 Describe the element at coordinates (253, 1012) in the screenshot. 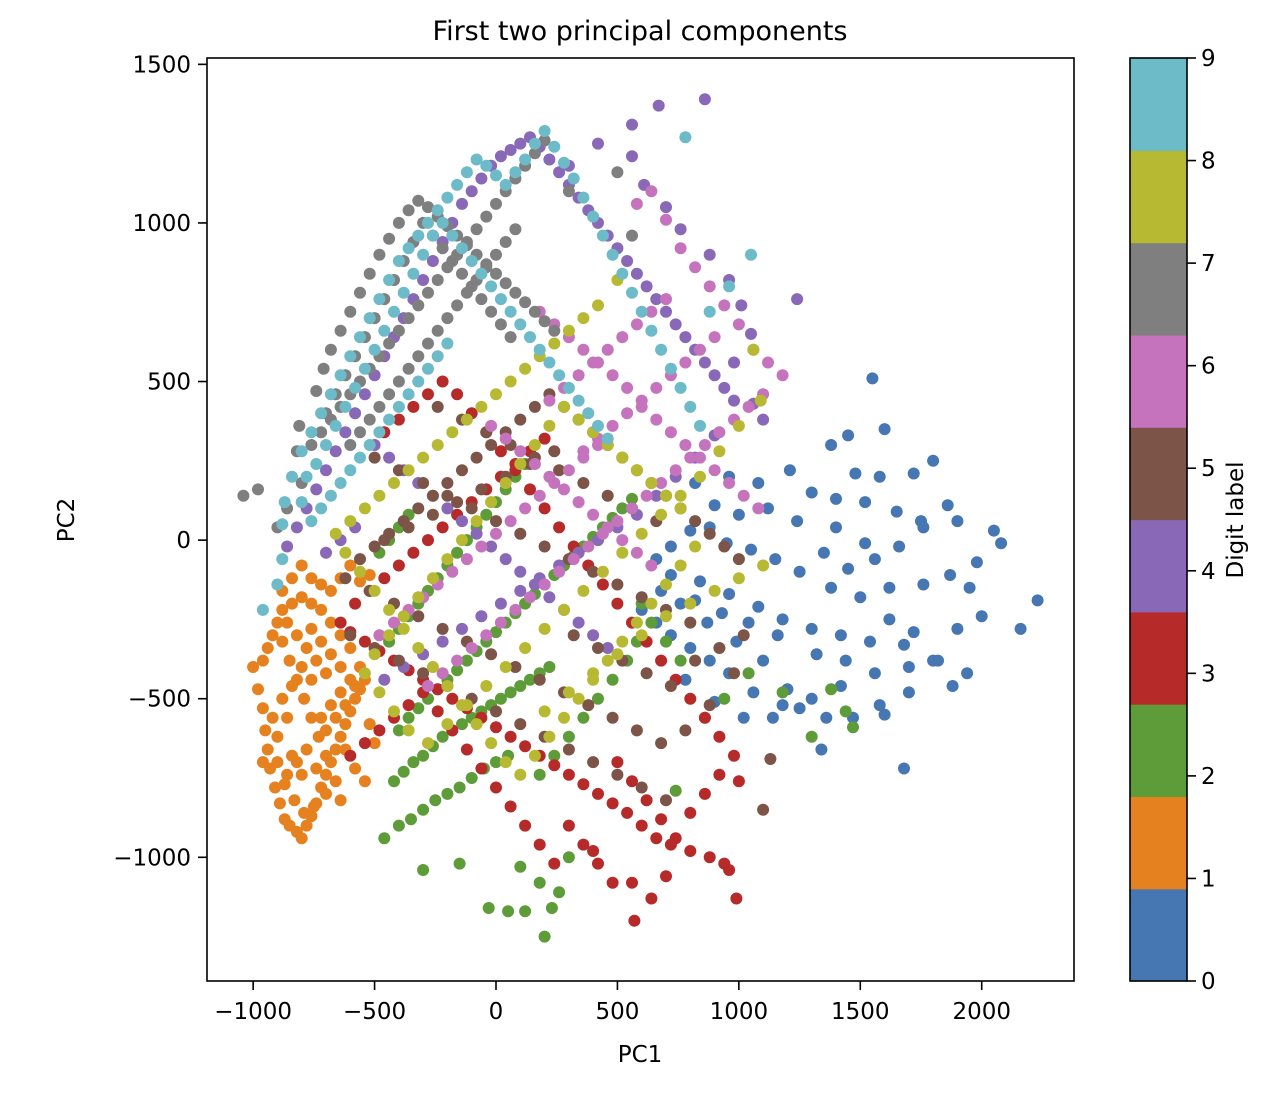

I see `x-tick-label: −1000` at that location.